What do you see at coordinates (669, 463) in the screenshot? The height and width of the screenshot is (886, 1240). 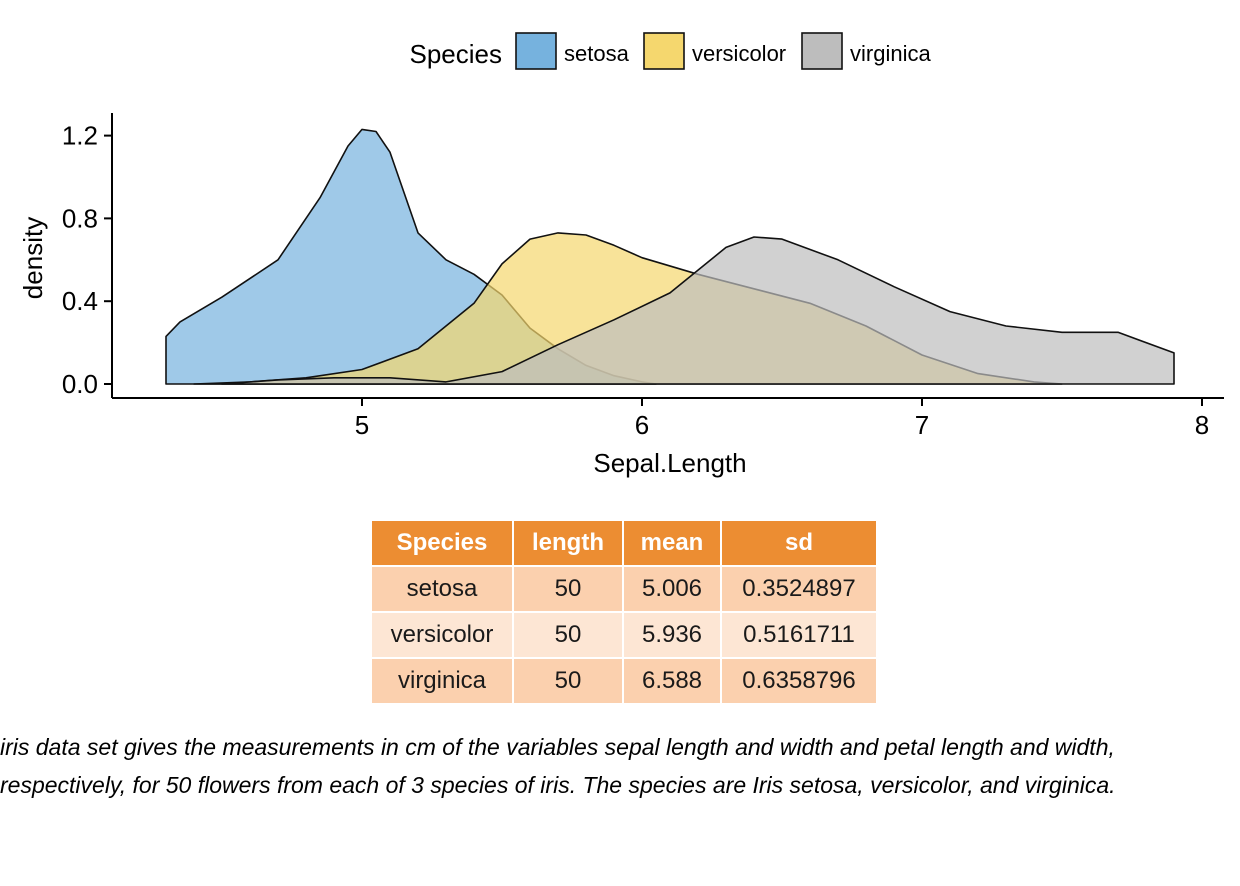 I see `x-axis-label: Sepal.Length` at bounding box center [669, 463].